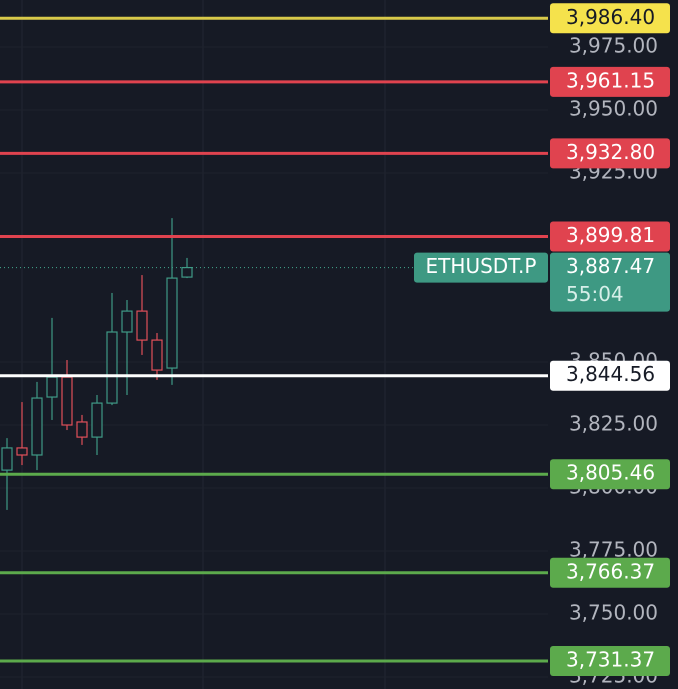  I want to click on level-label: 3,961.15, so click(610, 80).